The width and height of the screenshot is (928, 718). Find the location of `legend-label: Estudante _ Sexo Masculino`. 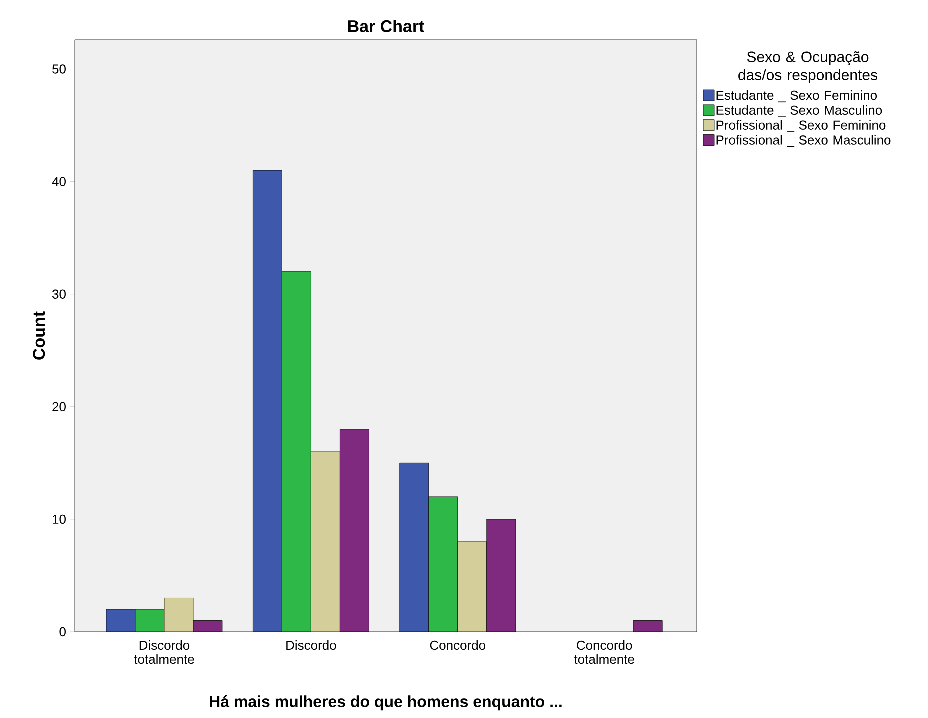

legend-label: Estudante _ Sexo Masculino is located at coordinates (799, 111).